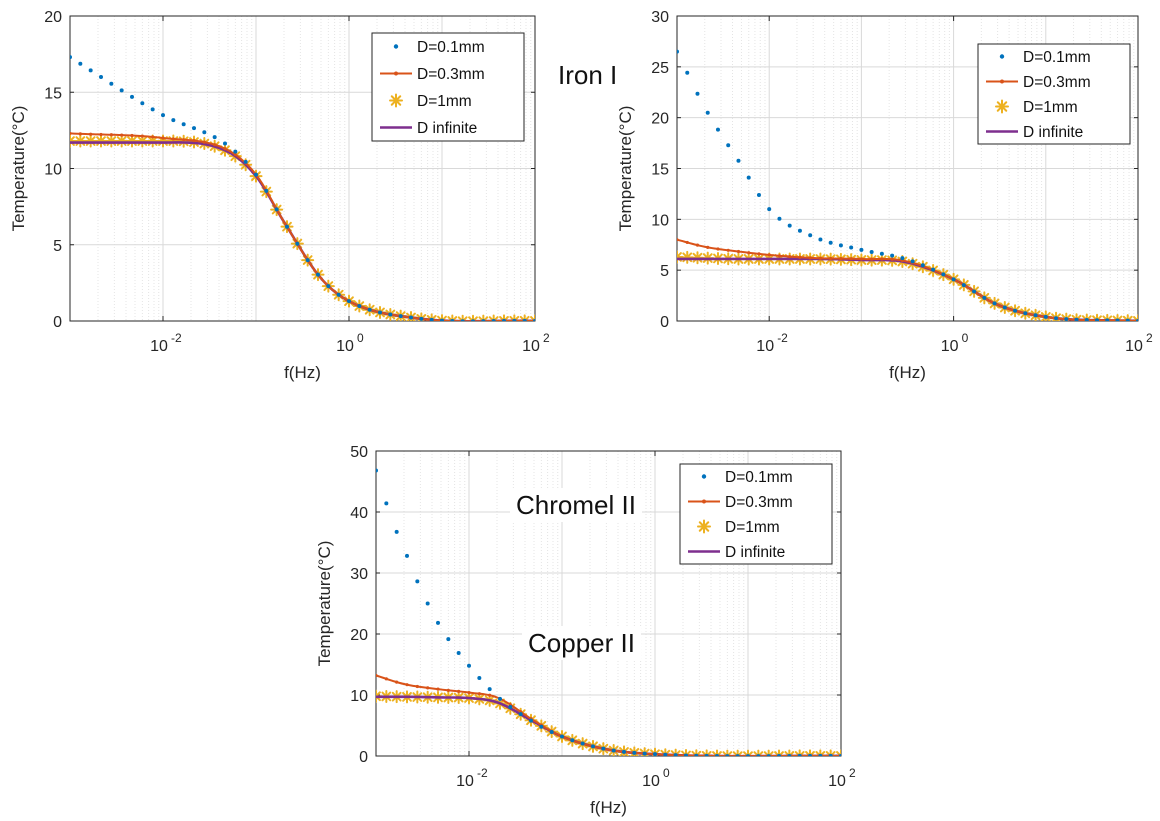 The image size is (1160, 821). I want to click on y-tick-label: 15, so click(53, 93).